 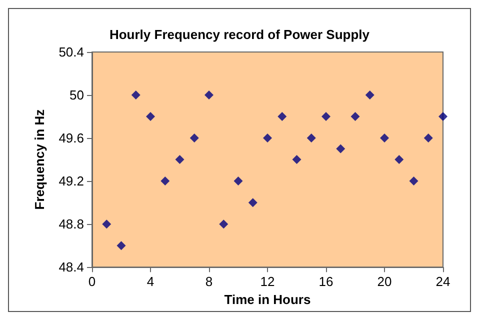 I want to click on y-tick-label: 48.4, so click(x=71, y=267).